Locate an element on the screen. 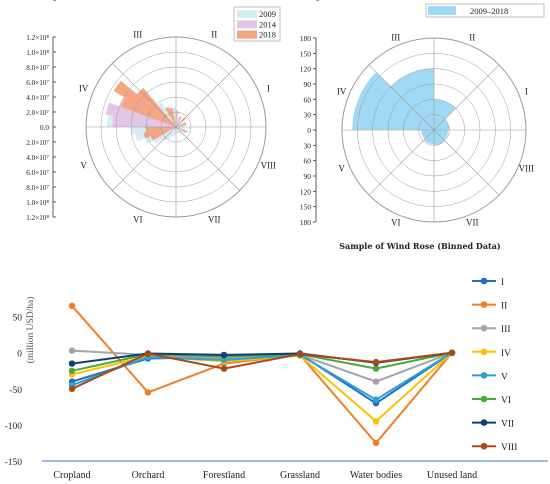 The width and height of the screenshot is (550, 484). rose-2-direction-II: II is located at coordinates (472, 38).